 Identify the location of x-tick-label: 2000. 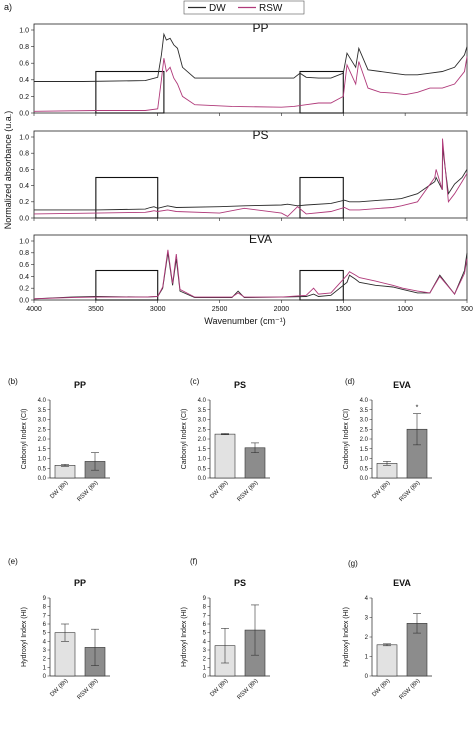
(282, 309).